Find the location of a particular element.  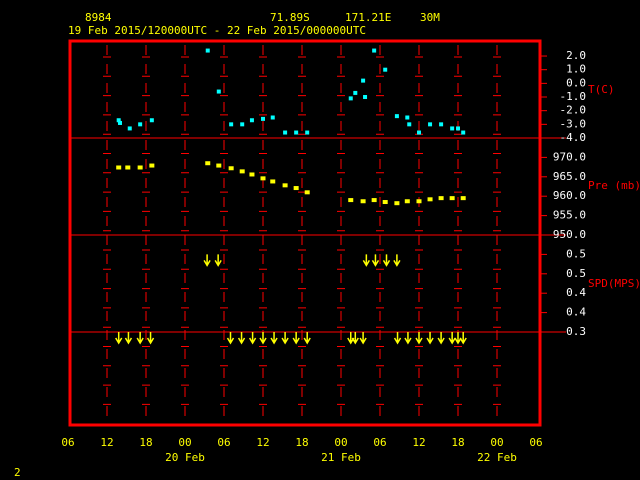

latitude: 71.89S is located at coordinates (290, 17).